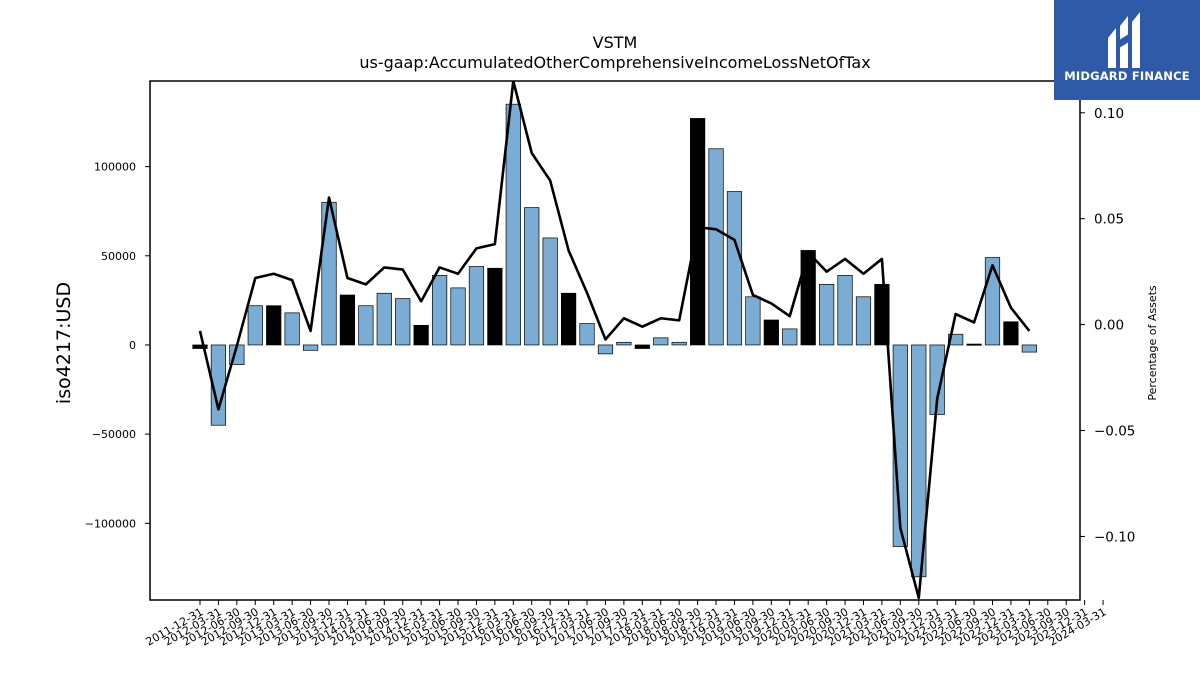  I want to click on y-tick-label: 50000, so click(118, 256).